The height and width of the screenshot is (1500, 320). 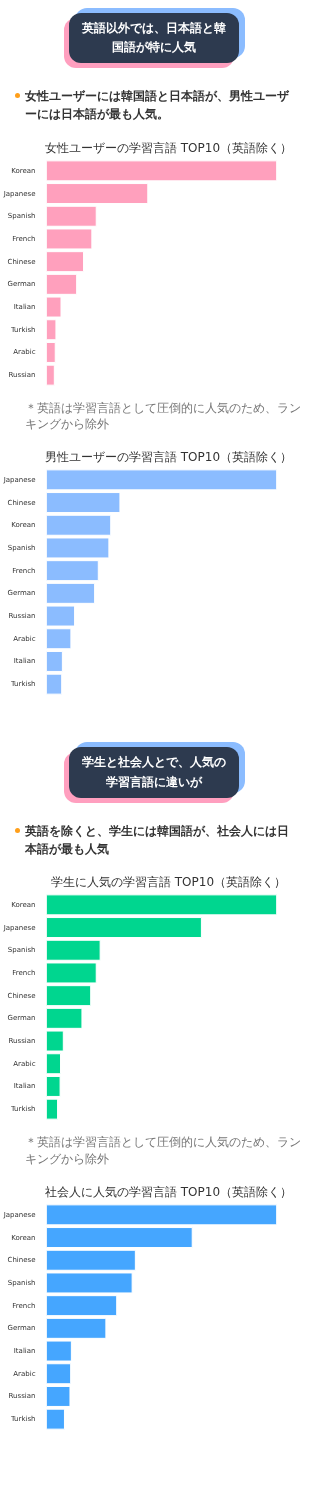 What do you see at coordinates (154, 38) in the screenshot?
I see `text: 英語以外では、日本語と韓国語が特に人気` at bounding box center [154, 38].